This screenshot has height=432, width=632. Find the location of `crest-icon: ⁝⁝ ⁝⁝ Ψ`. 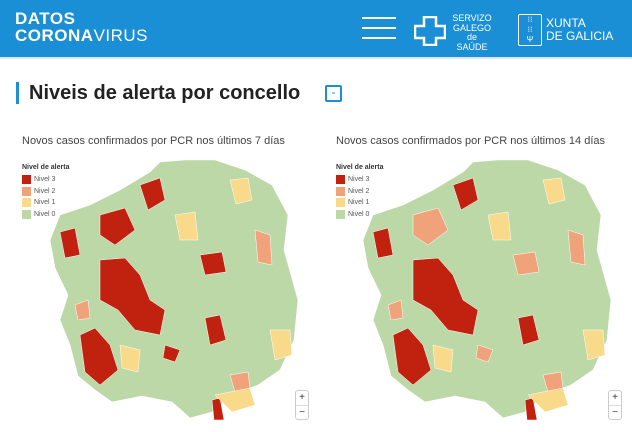

crest-icon: ⁝⁝ ⁝⁝ Ψ is located at coordinates (530, 30).